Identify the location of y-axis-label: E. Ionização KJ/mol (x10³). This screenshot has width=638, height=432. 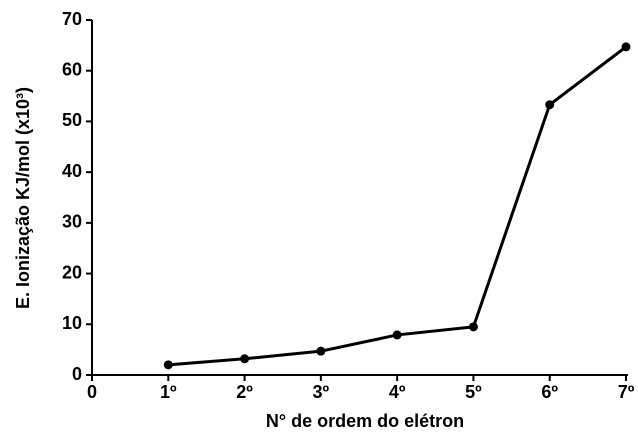
(23, 198).